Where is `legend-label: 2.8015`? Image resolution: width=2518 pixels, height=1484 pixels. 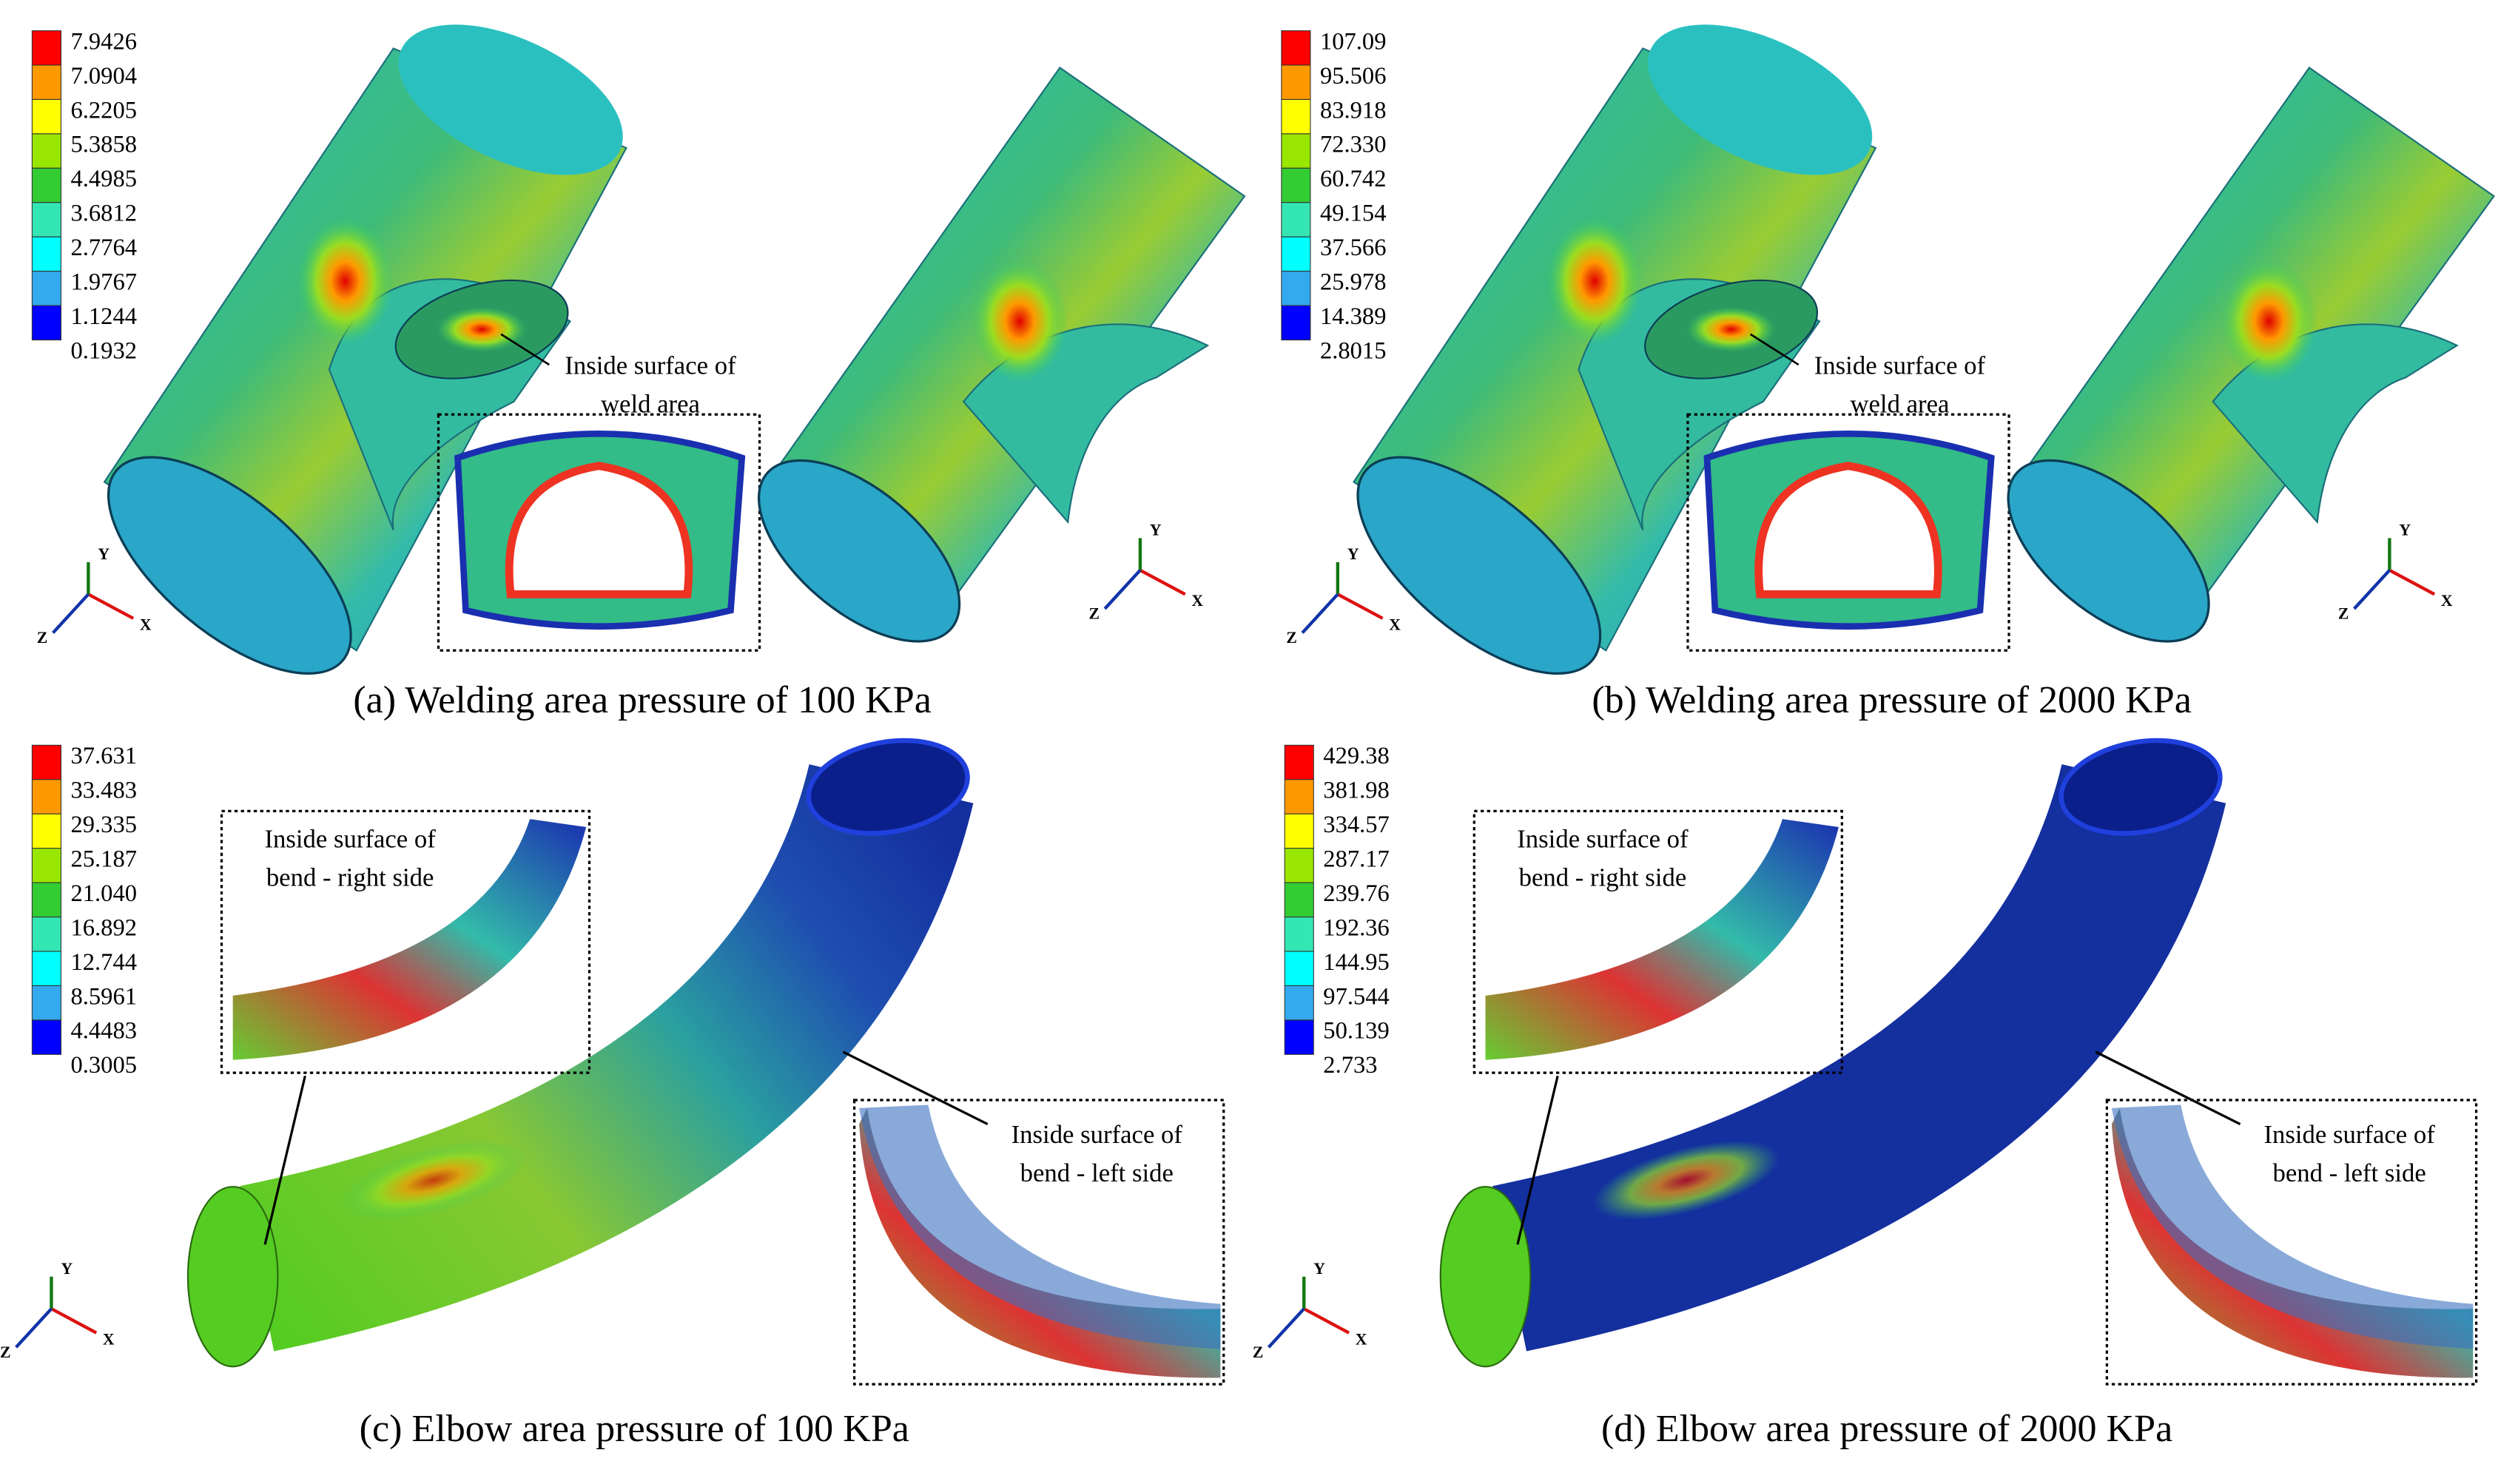
legend-label: 2.8015 is located at coordinates (1353, 350).